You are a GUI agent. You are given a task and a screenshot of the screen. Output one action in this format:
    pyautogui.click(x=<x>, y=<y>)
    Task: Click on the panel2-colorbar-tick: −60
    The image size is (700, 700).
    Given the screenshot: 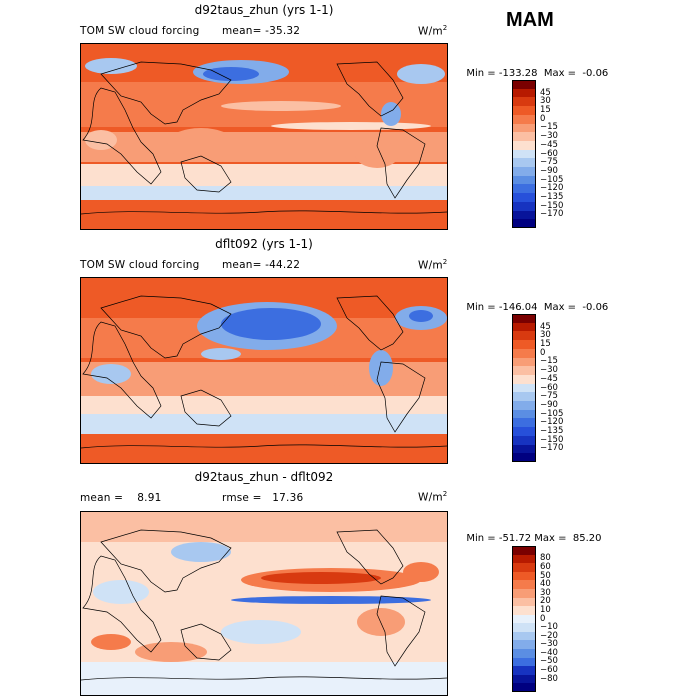 What is the action you would take?
    pyautogui.click(x=549, y=387)
    